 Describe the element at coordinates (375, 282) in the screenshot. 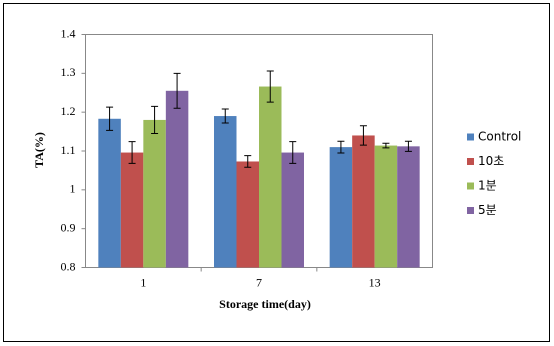

I see `x-tick-label: 13` at that location.